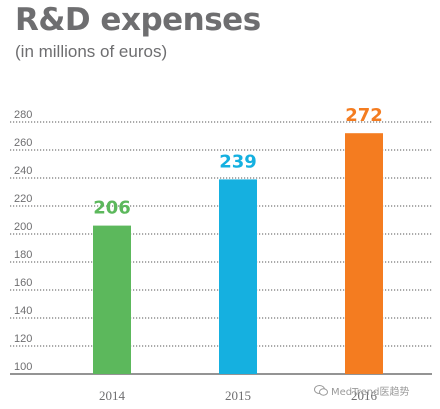  Describe the element at coordinates (23, 367) in the screenshot. I see `y-tick-label: 100` at that location.